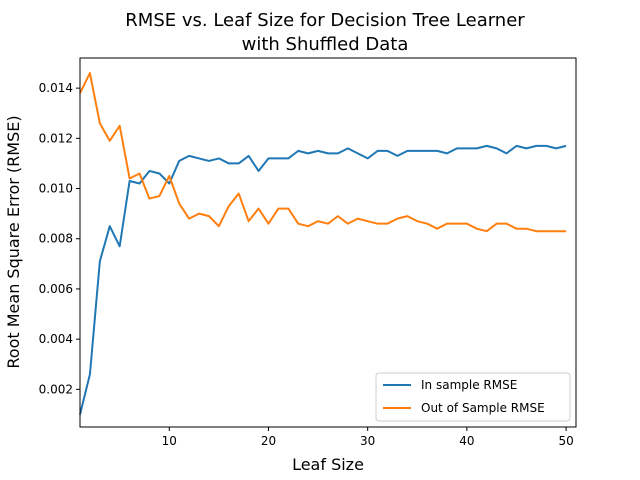  What do you see at coordinates (56, 239) in the screenshot?
I see `y-tick-label: 0.008` at bounding box center [56, 239].